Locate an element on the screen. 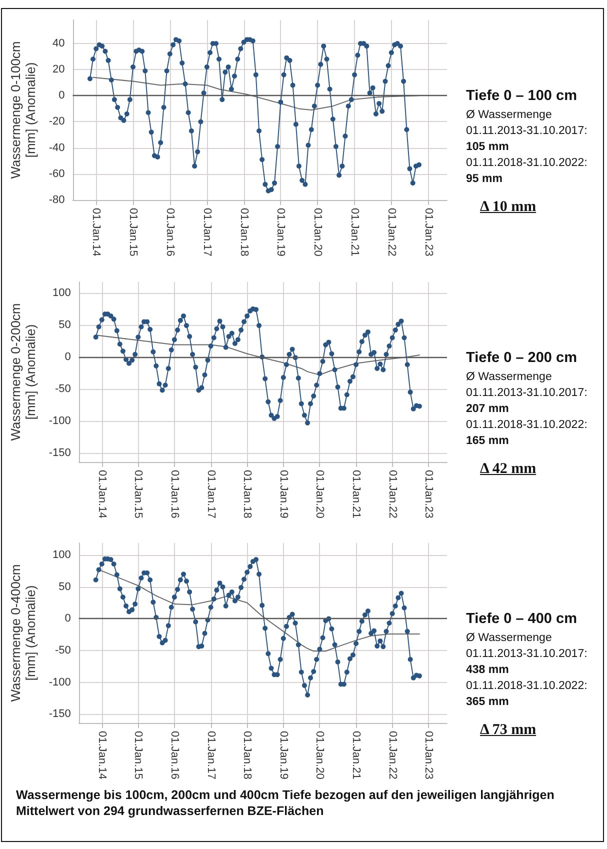  text: Wassermenge bis 100cm, 200cm und 400cm Tiefe bezogen auf den jeweiligen langjährigen Mittelwert von 294 grundwasserfernen BZE-Flächen is located at coordinates (286, 803).